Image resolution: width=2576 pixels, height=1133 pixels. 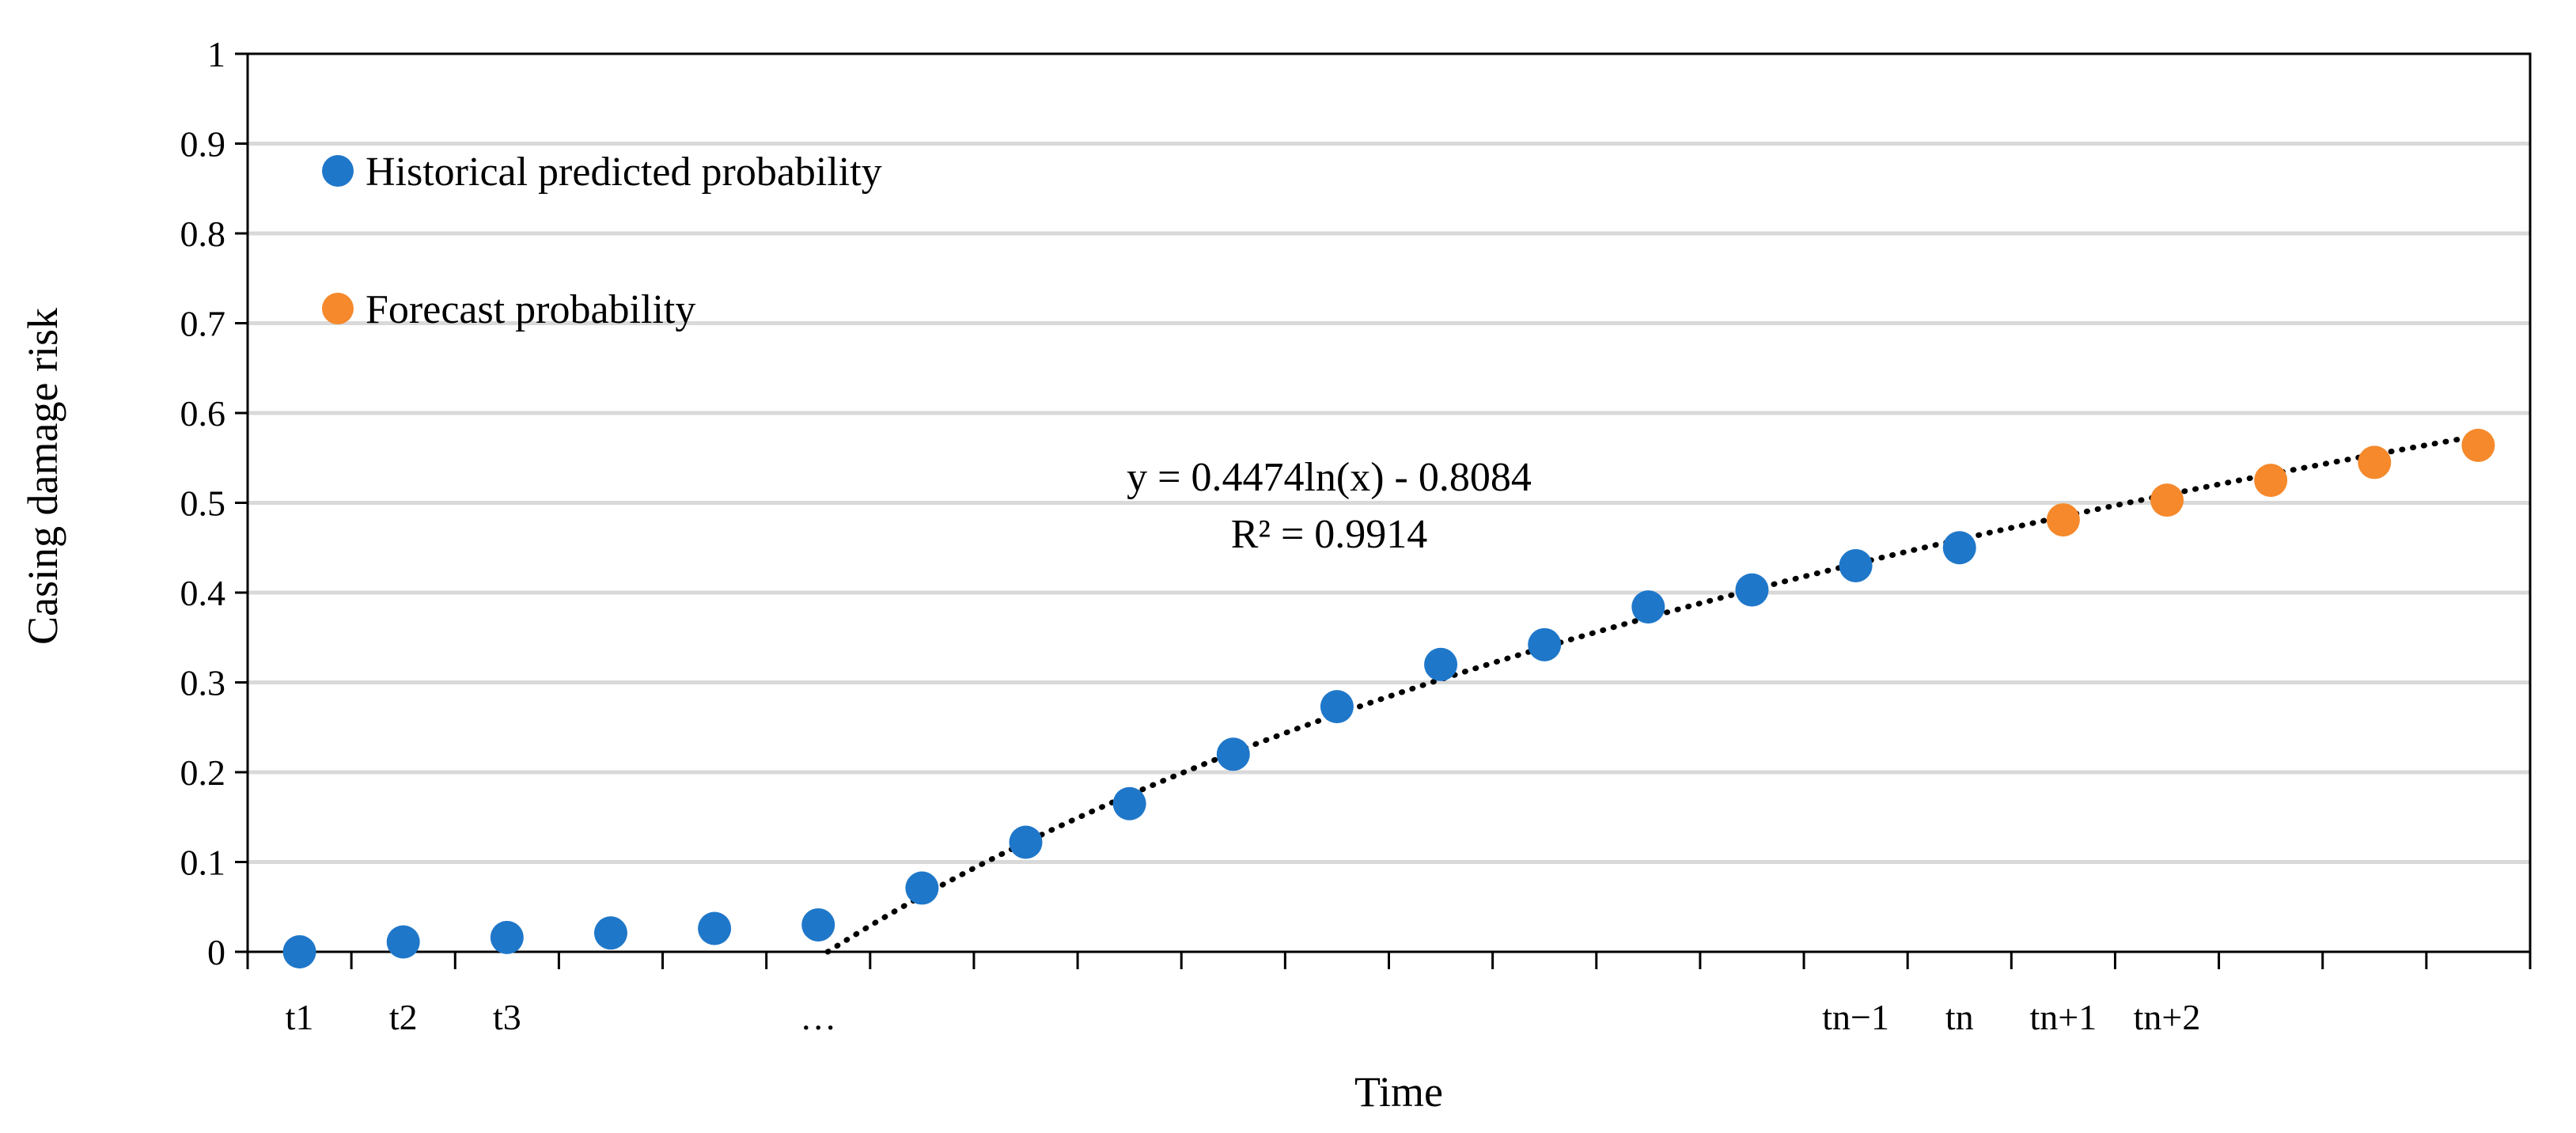 I want to click on y-tick-label: 0, so click(x=216, y=952).